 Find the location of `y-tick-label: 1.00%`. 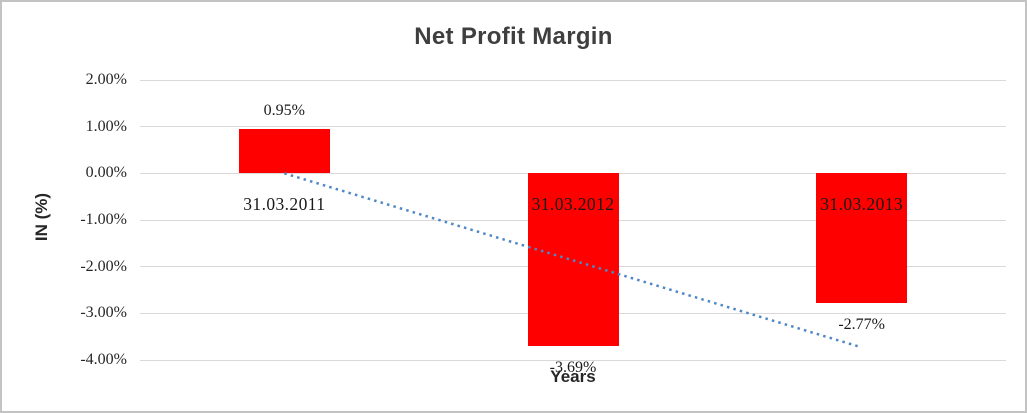

y-tick-label: 1.00% is located at coordinates (106, 126).